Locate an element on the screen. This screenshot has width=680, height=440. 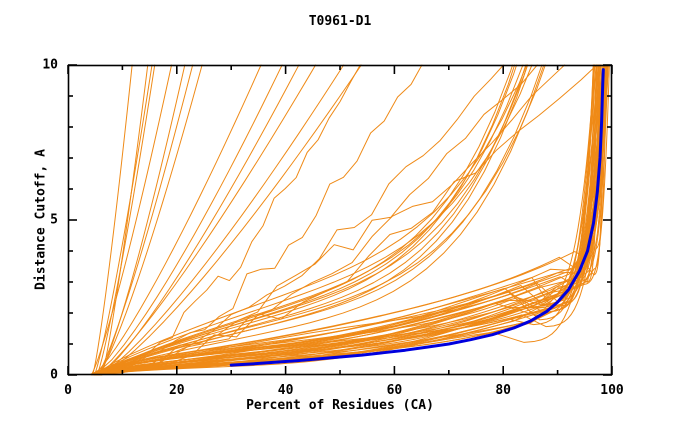
x-axis-label: Percent of Residues (CA) is located at coordinates (340, 405).